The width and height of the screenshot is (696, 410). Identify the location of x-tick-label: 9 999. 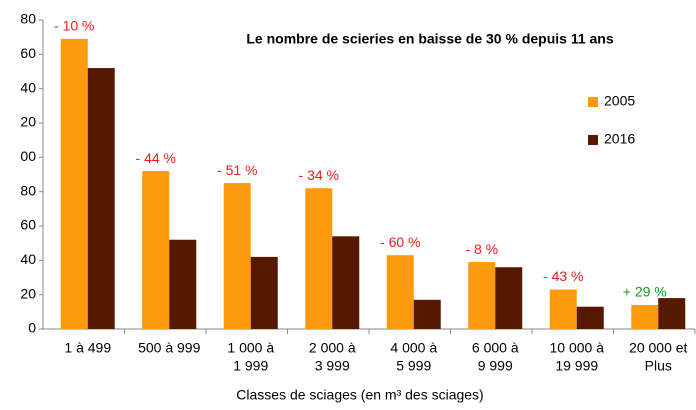
(495, 366).